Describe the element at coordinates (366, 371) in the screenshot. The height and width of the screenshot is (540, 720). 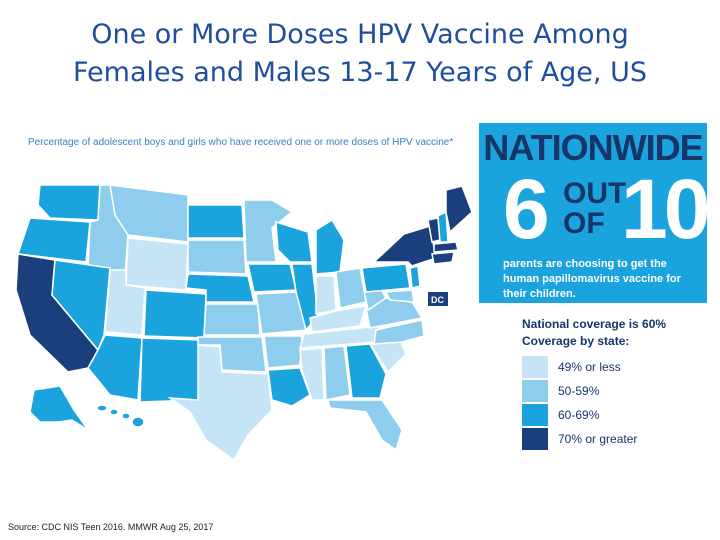
I see `state-georgia` at that location.